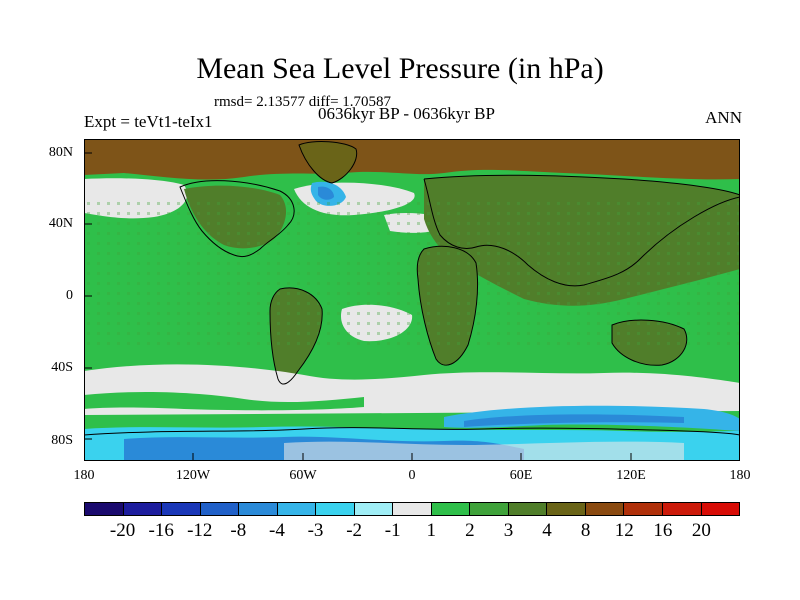 This screenshot has width=800, height=600. Describe the element at coordinates (354, 530) in the screenshot. I see `colorbar-label-6: -2` at that location.